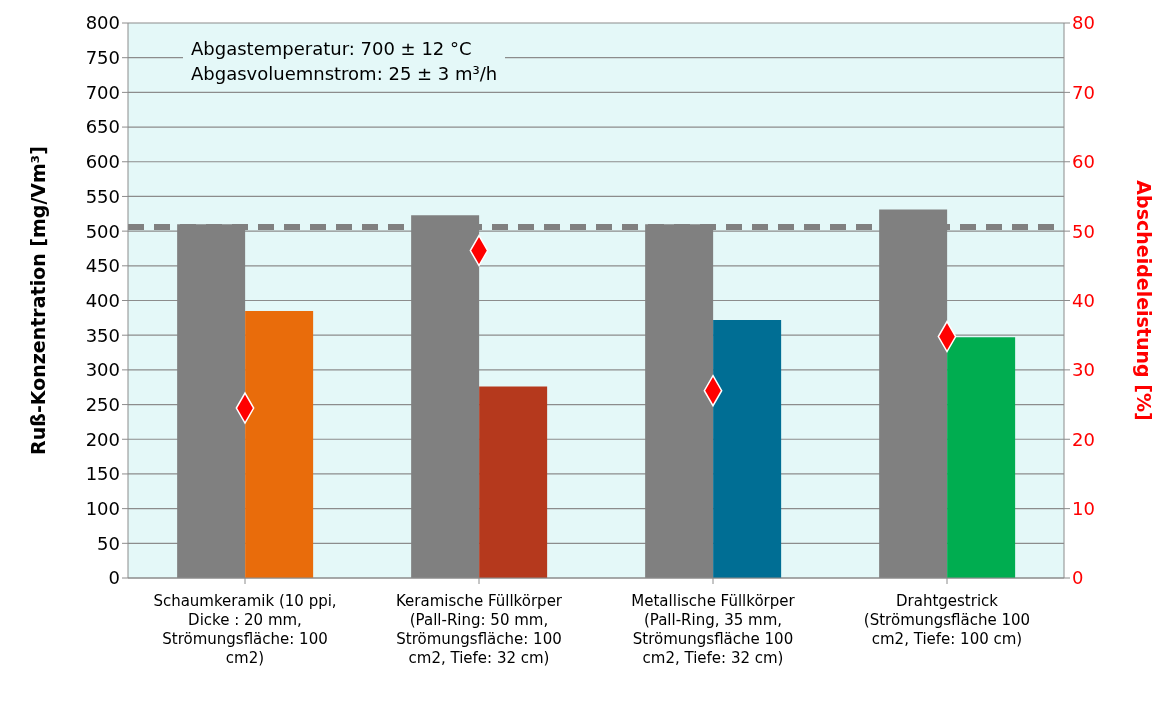 The height and width of the screenshot is (704, 1172). Describe the element at coordinates (102, 300) in the screenshot. I see `y-tick-label: 400` at that location.